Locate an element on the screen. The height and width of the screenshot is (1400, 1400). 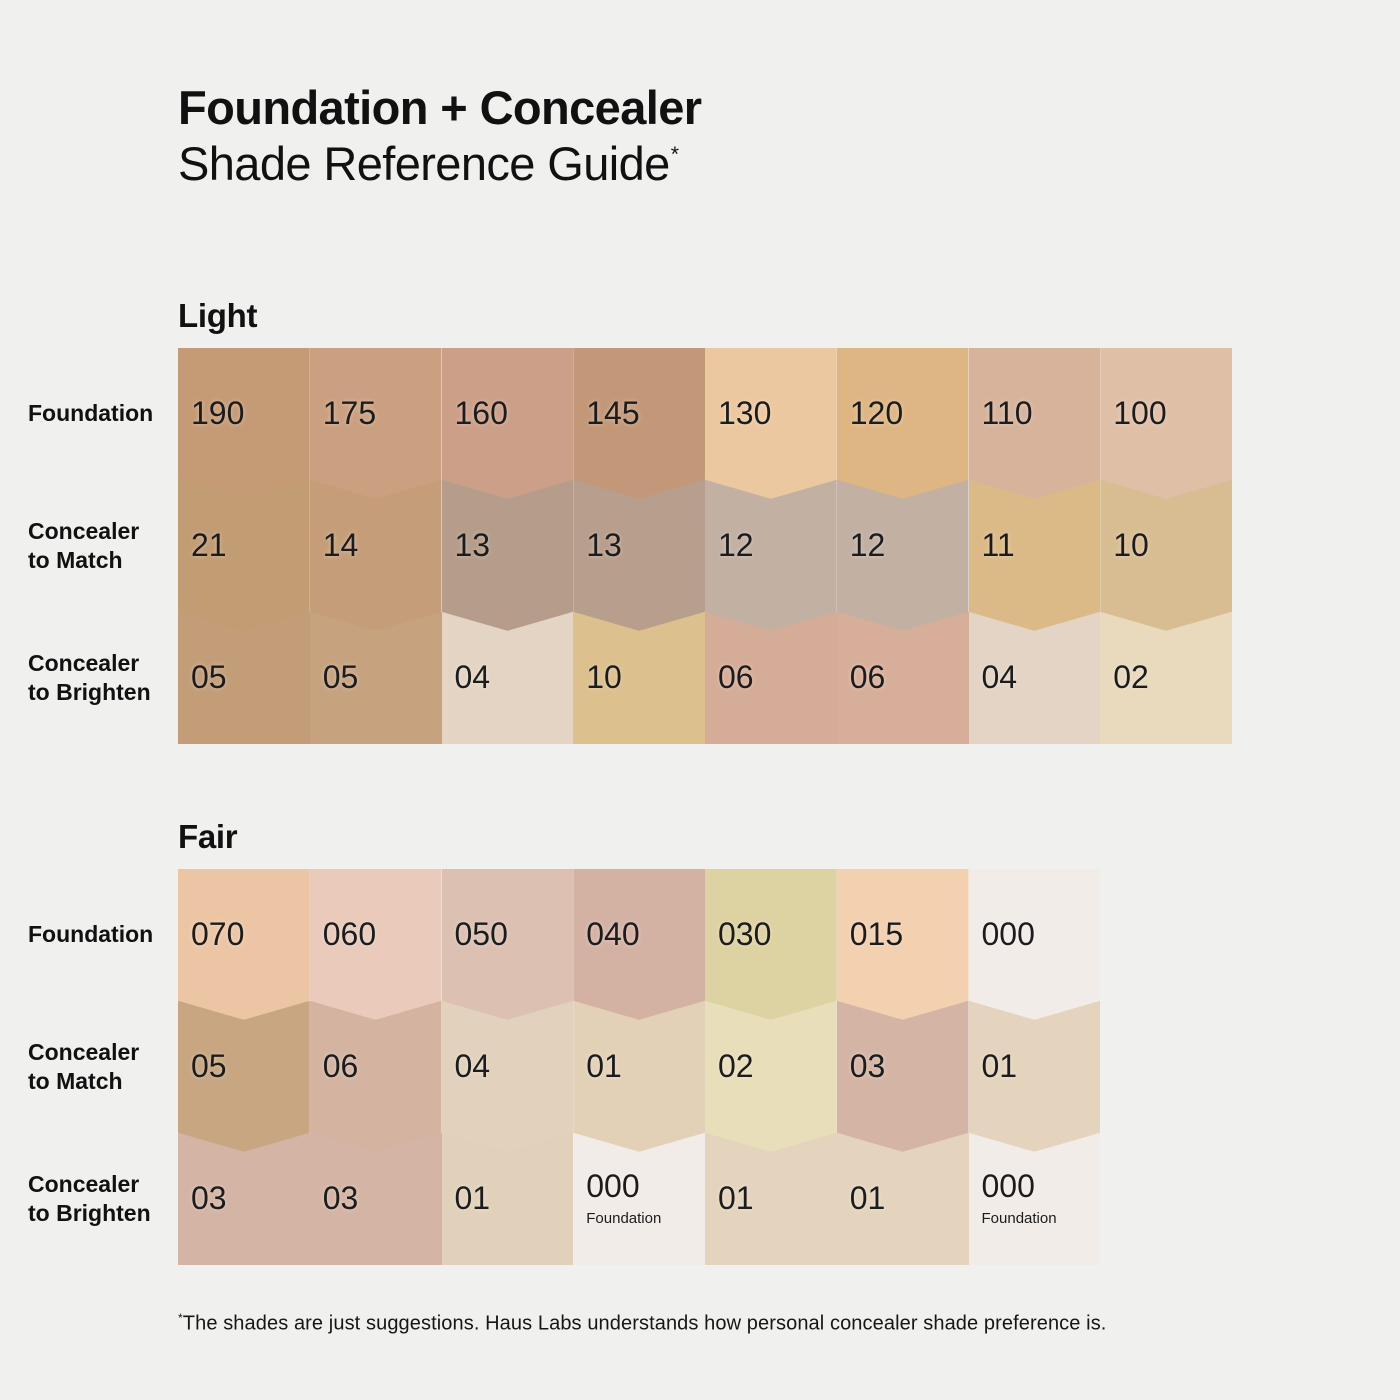
shade-swatch-content: 100 is located at coordinates (1166, 423).